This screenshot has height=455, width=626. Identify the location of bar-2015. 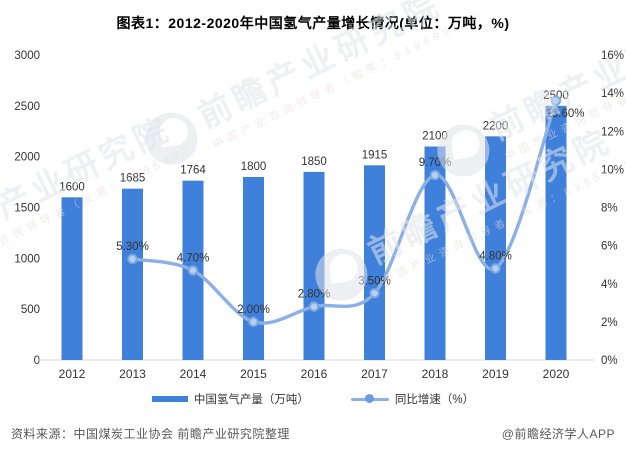
(253, 268).